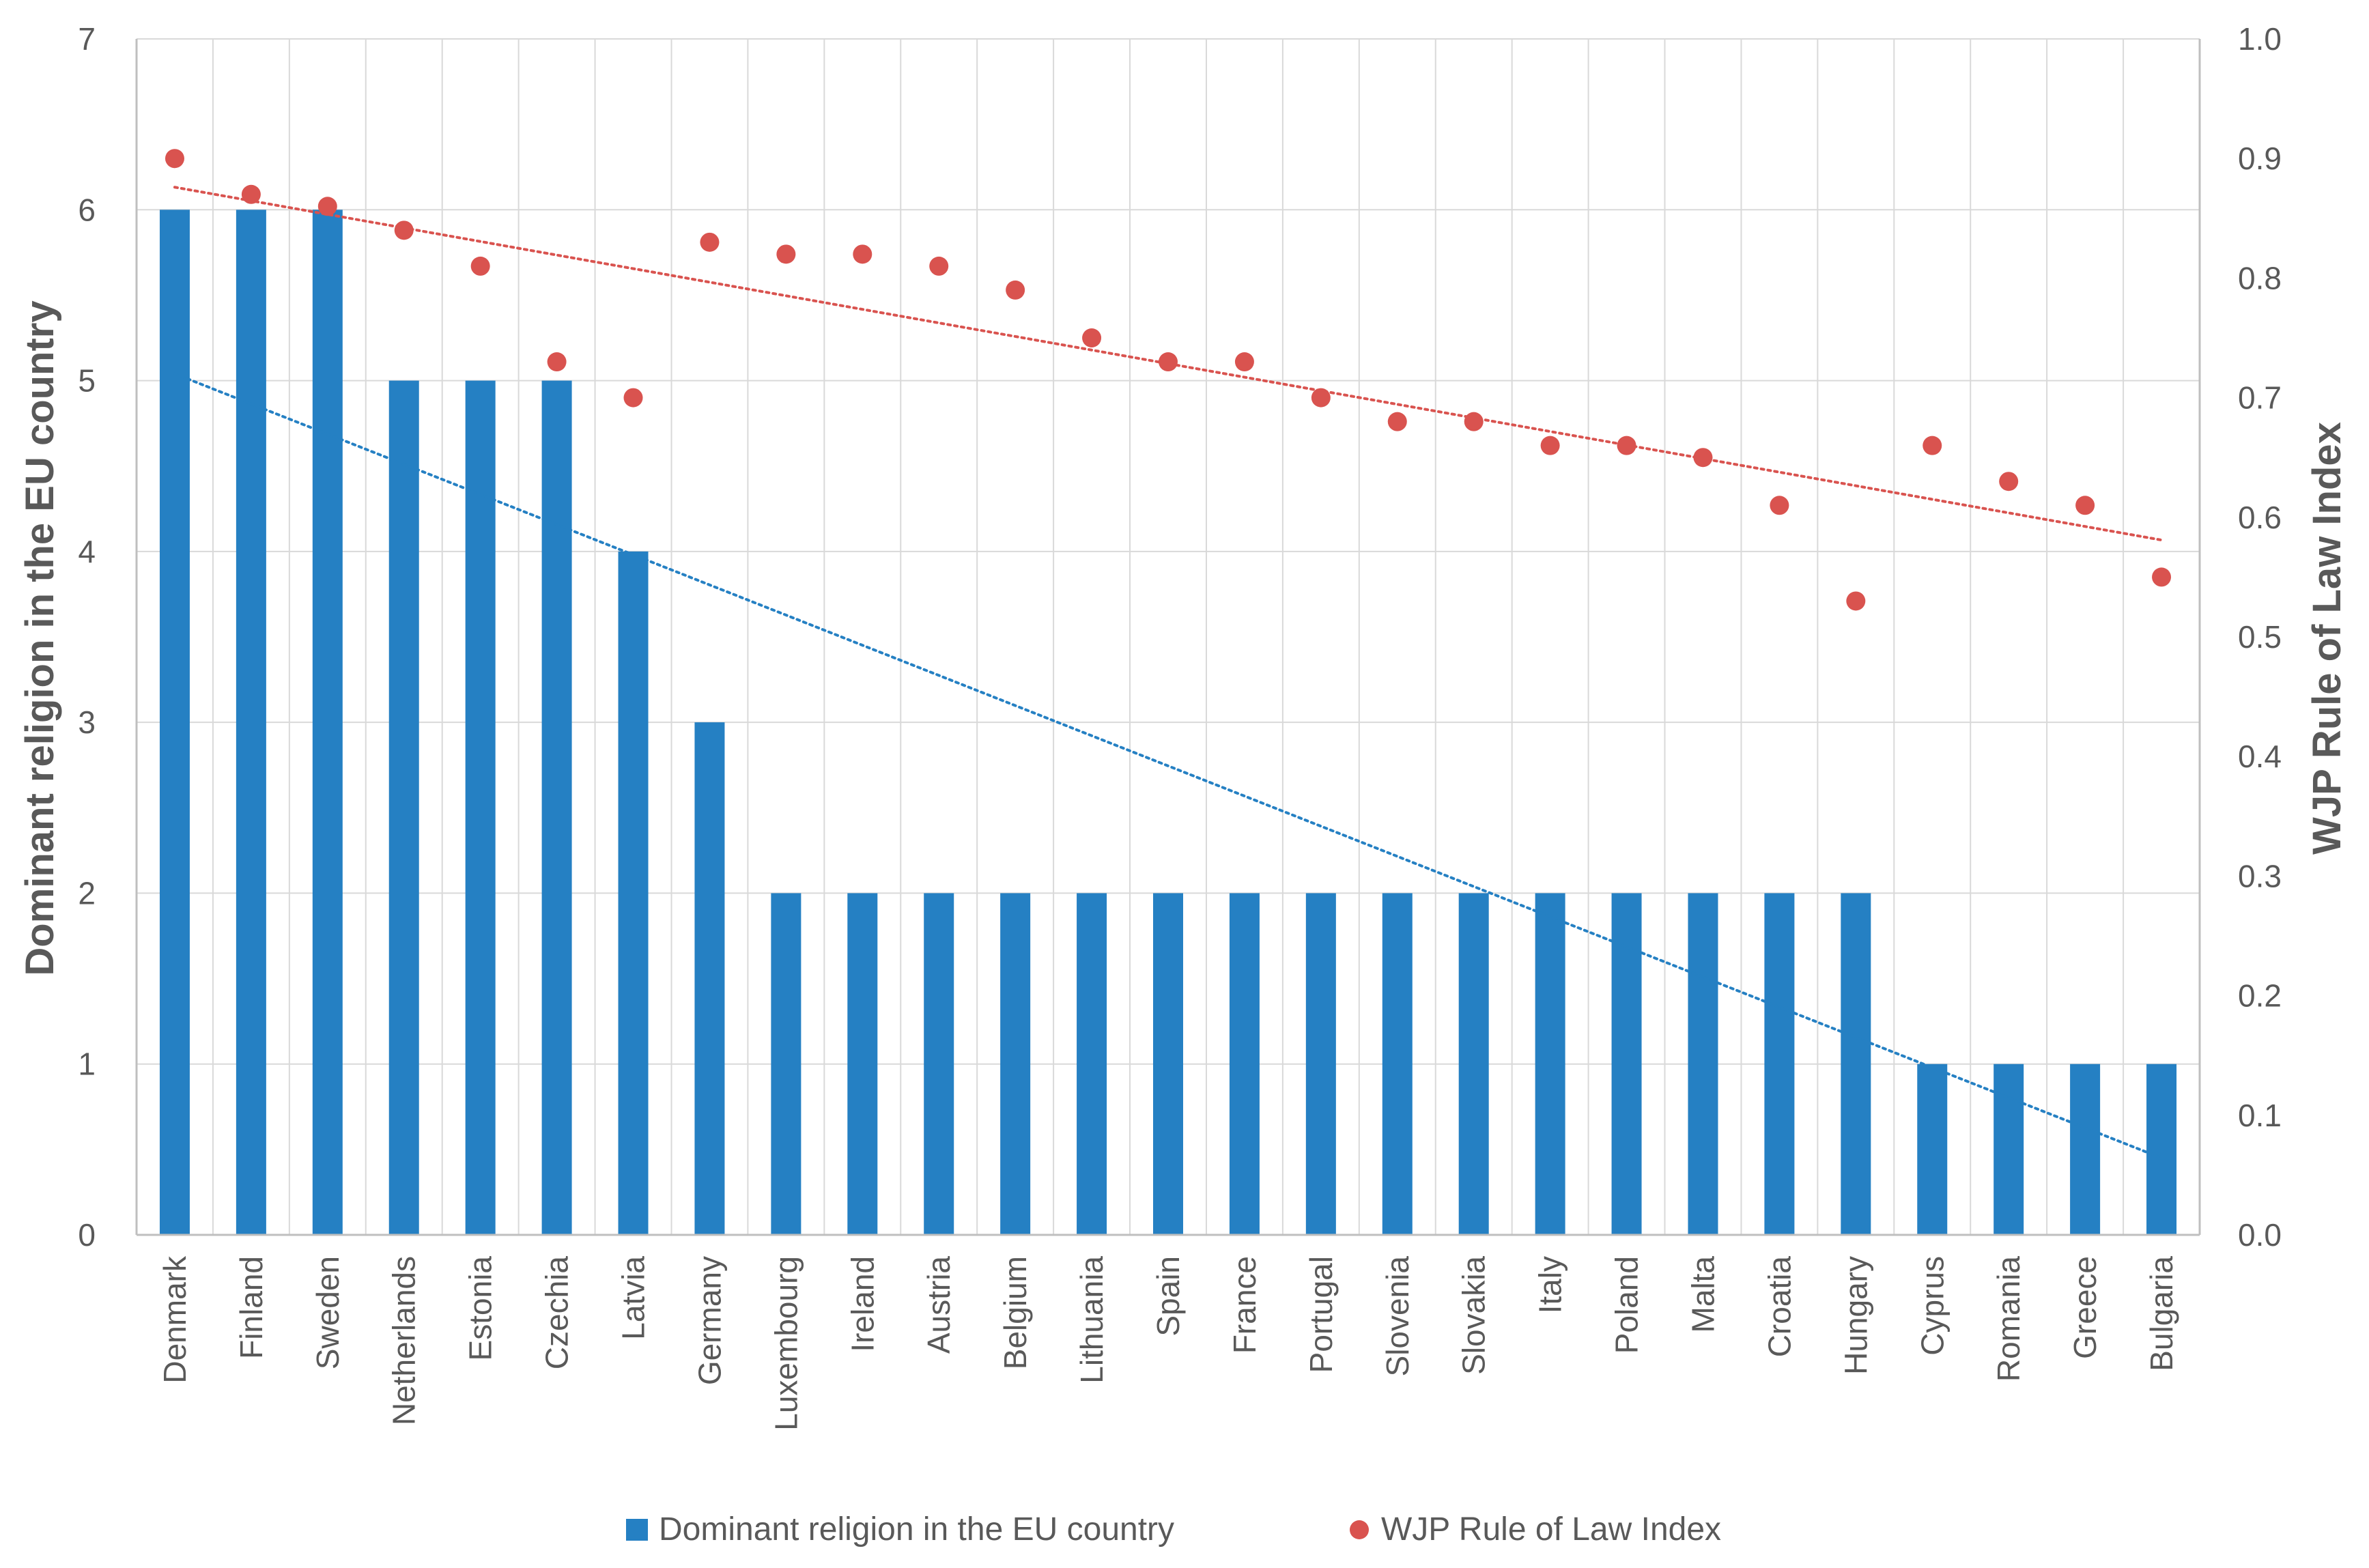 The image size is (2369, 1568). What do you see at coordinates (404, 1340) in the screenshot?
I see `category-label: Netherlands` at bounding box center [404, 1340].